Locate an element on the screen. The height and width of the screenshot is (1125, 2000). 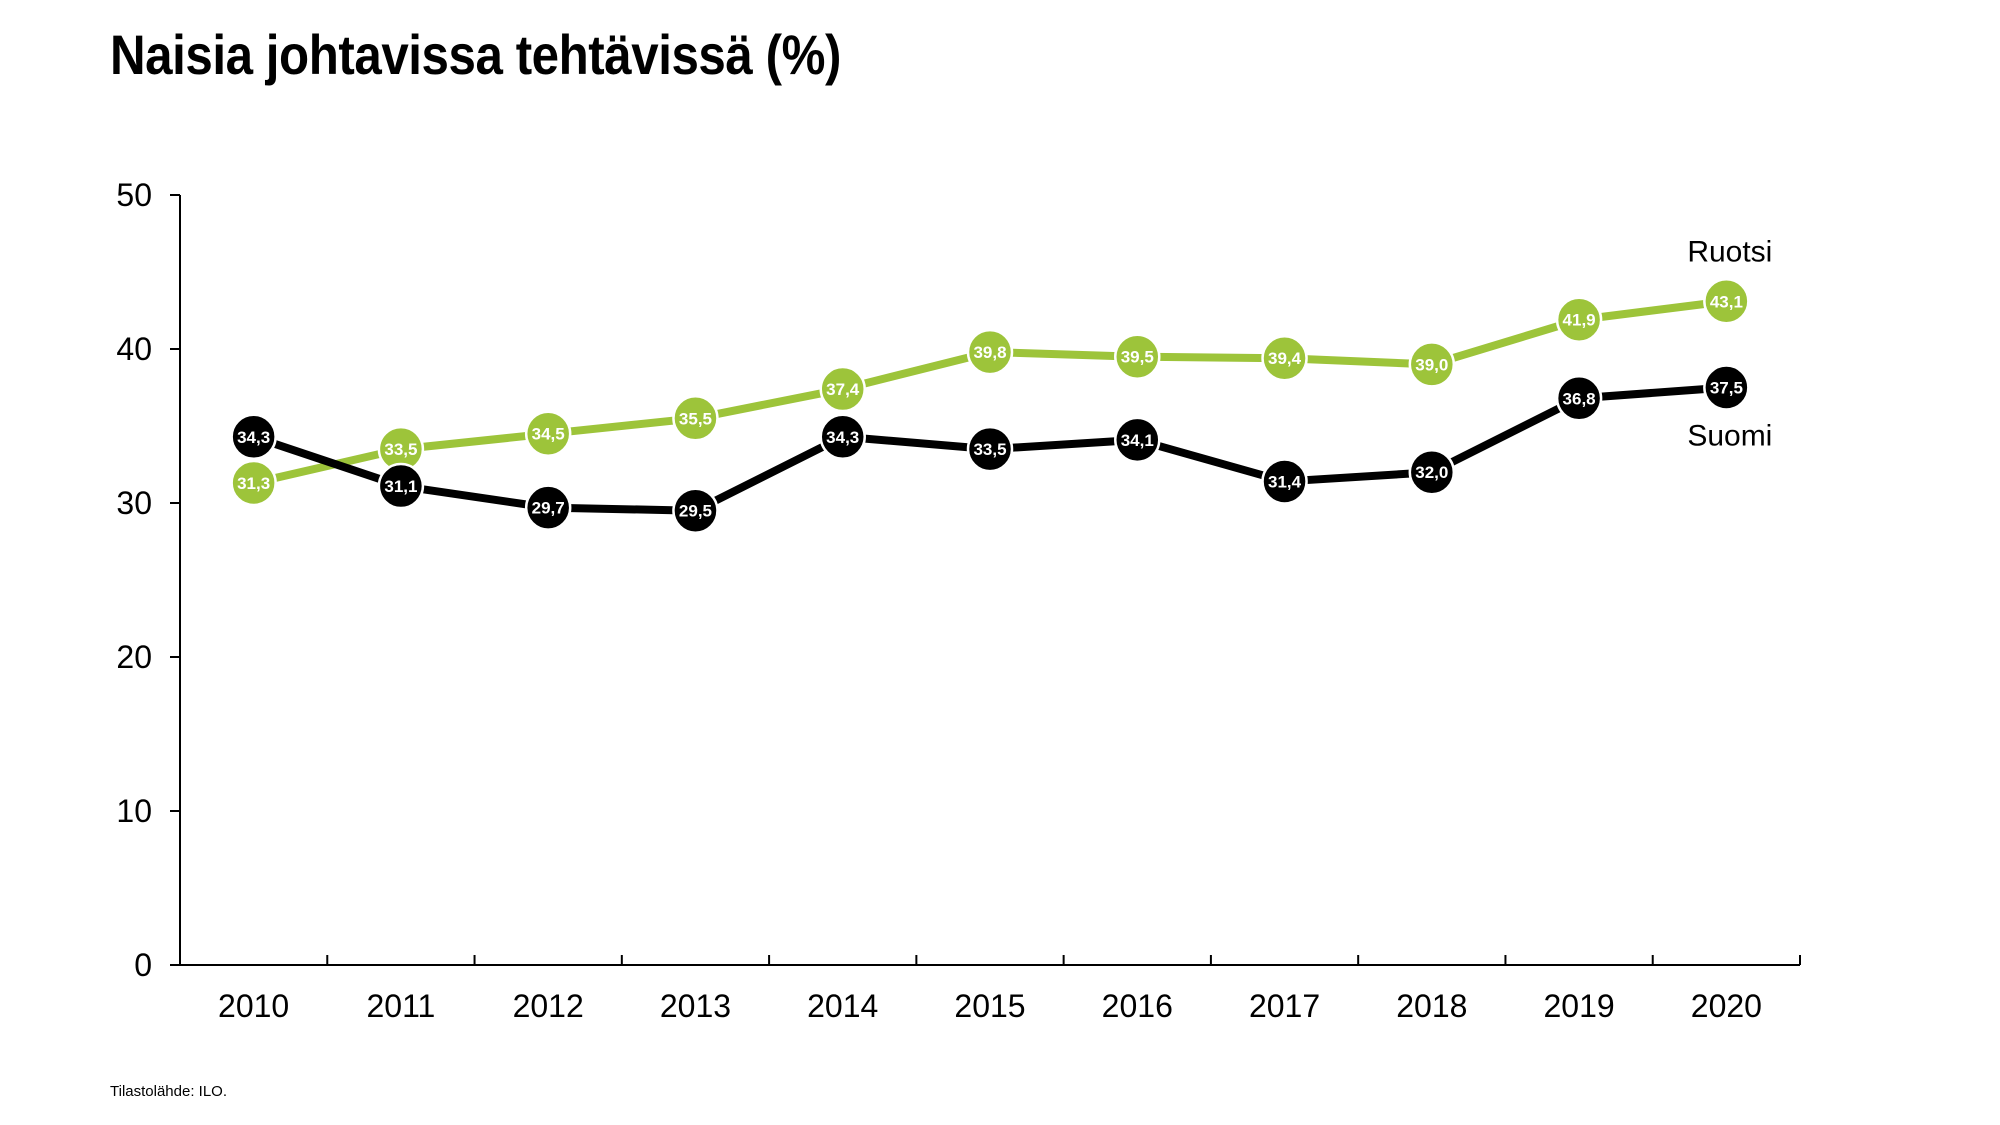
data-label-ruotsi: 39,5 is located at coordinates (1137, 357).